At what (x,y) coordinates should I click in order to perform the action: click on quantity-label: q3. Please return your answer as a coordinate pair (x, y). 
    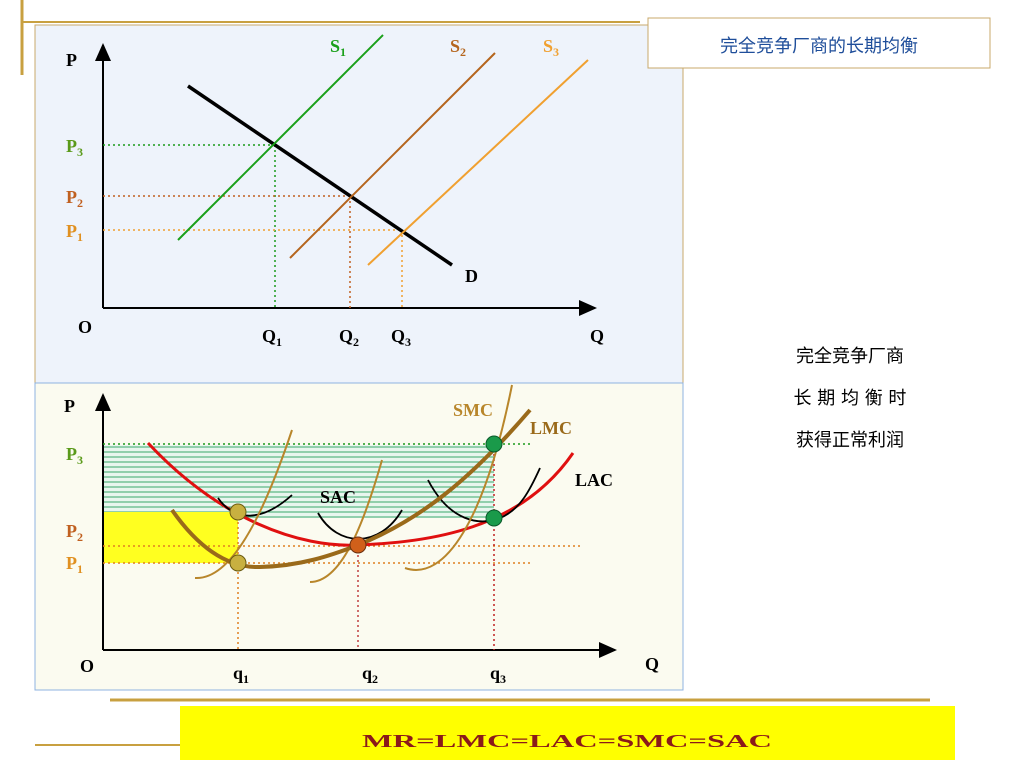
    Looking at the image, I should click on (498, 674).